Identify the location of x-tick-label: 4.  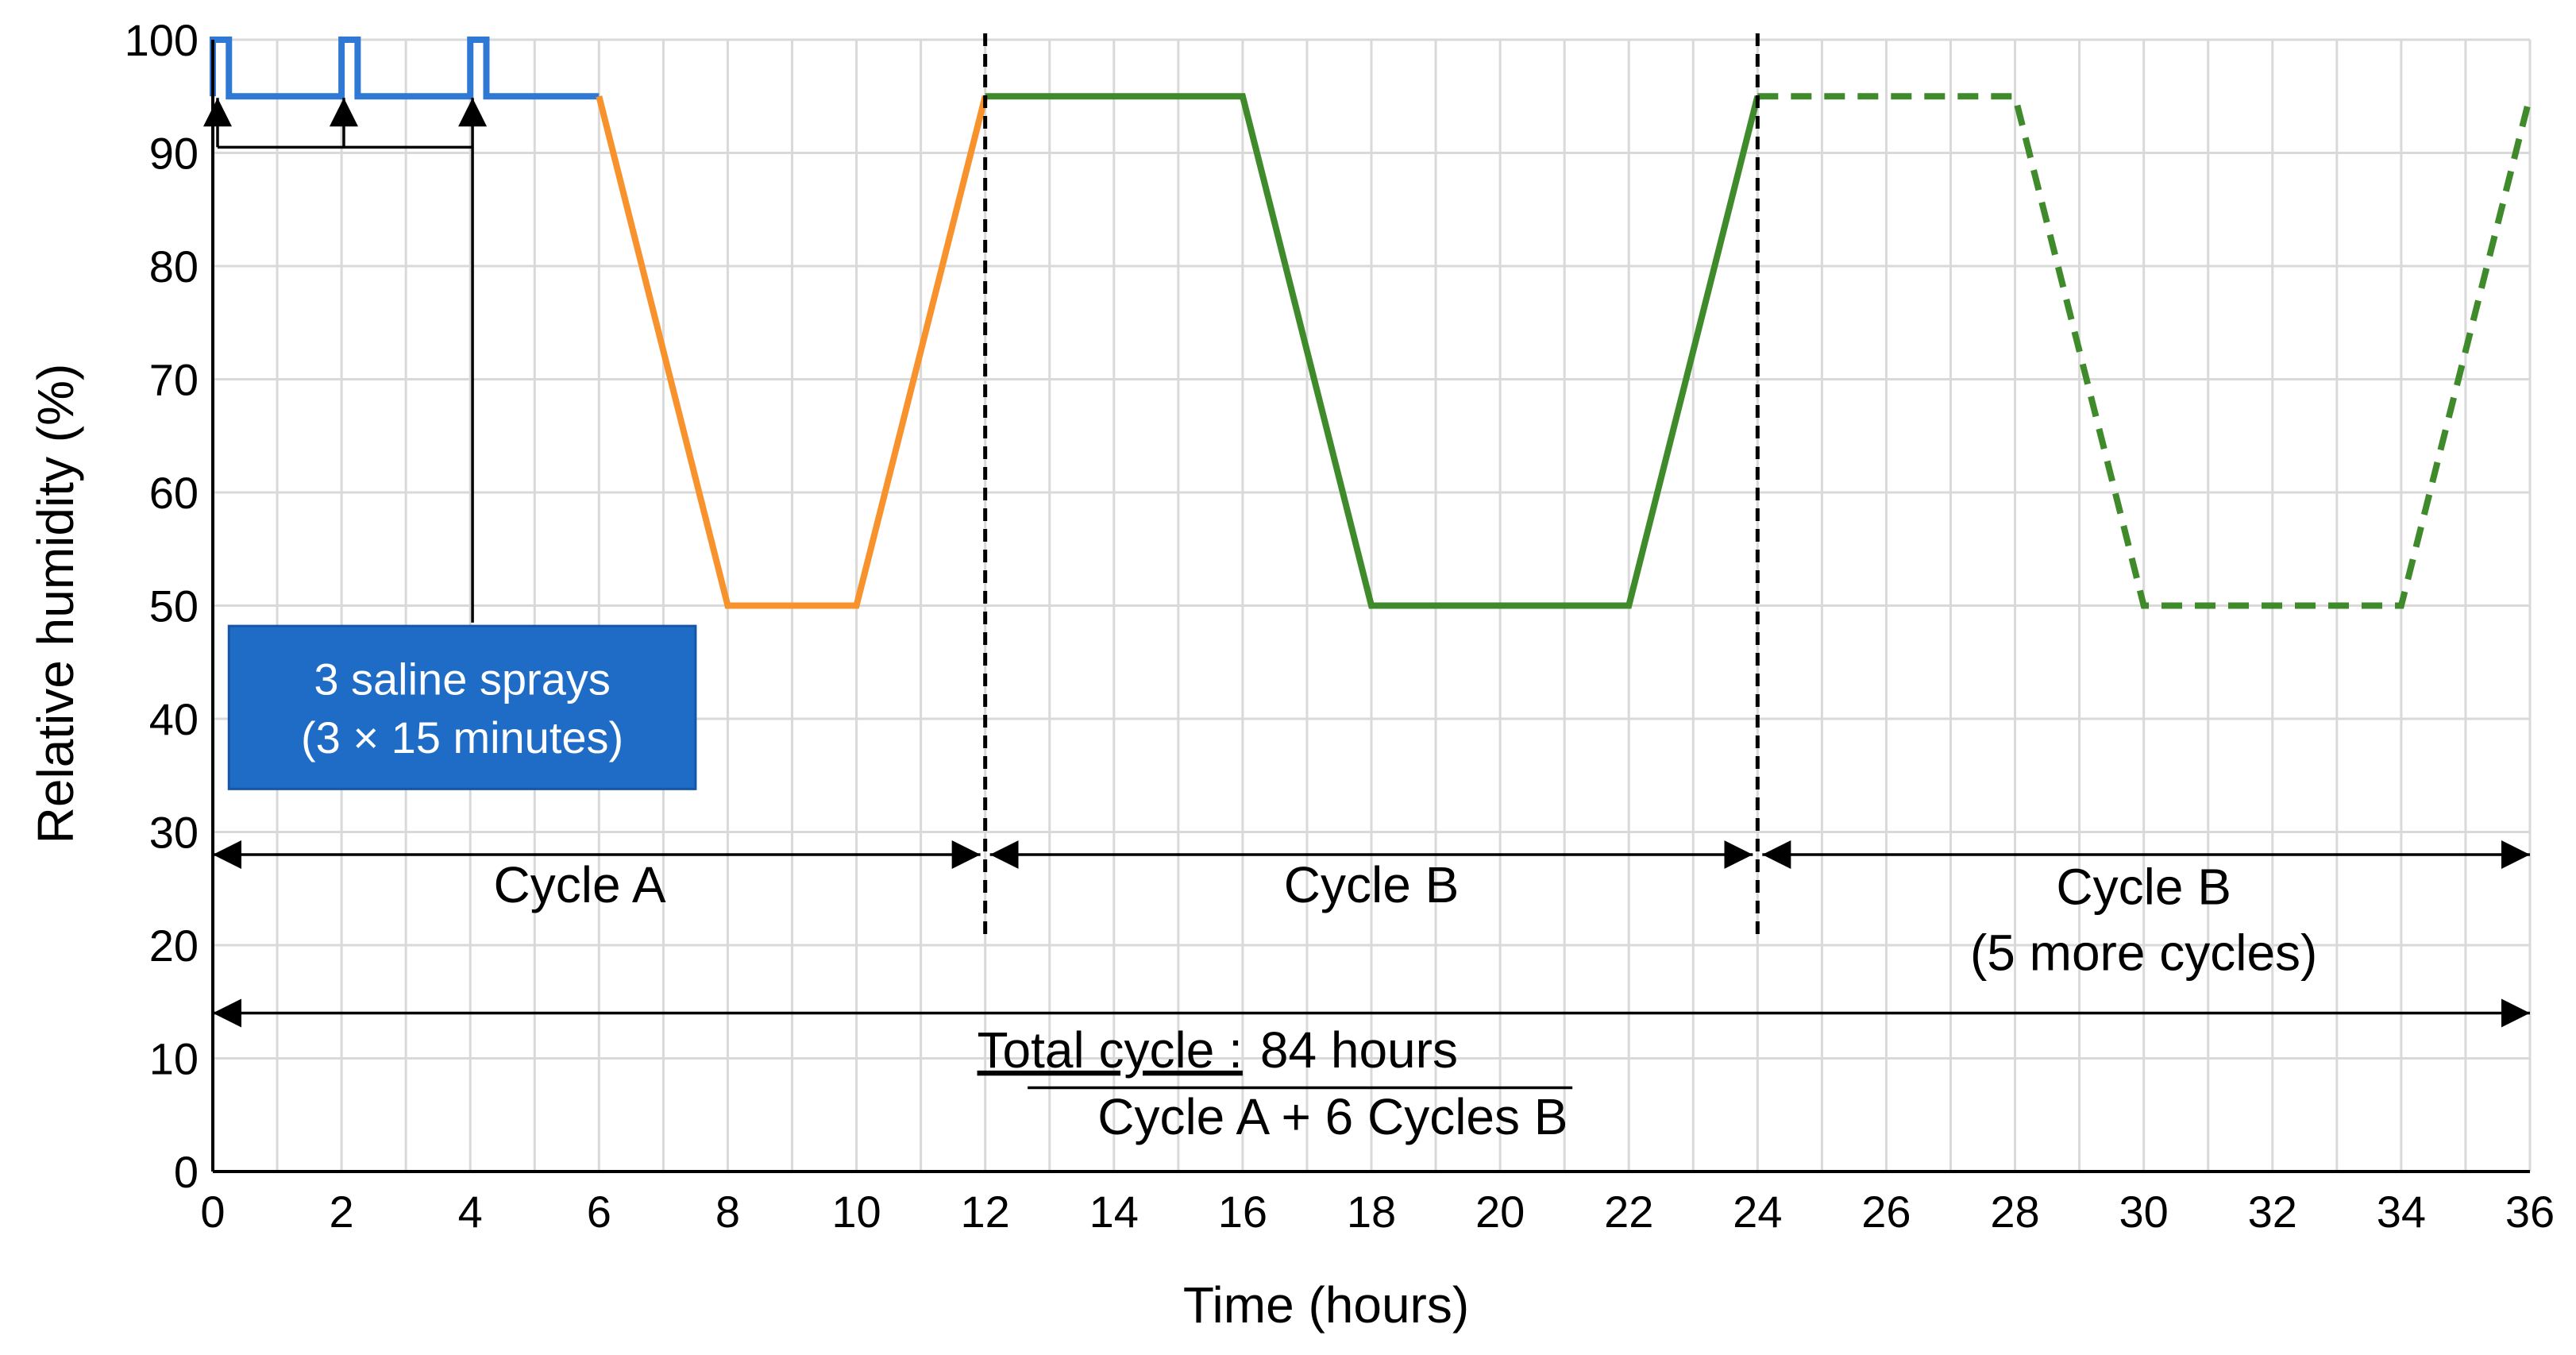
(470, 1212).